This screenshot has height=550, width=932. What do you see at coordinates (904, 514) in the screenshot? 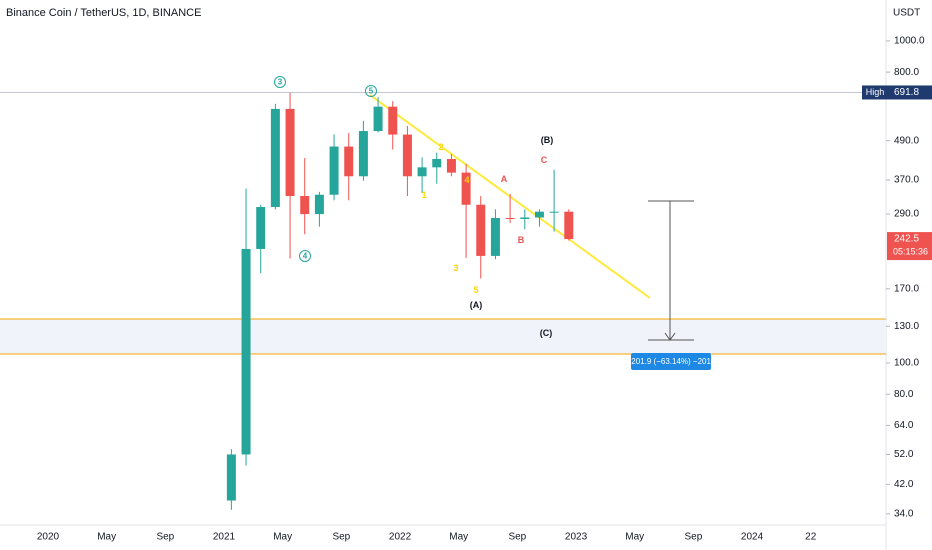
I see `y-tick-label: 34.0` at bounding box center [904, 514].